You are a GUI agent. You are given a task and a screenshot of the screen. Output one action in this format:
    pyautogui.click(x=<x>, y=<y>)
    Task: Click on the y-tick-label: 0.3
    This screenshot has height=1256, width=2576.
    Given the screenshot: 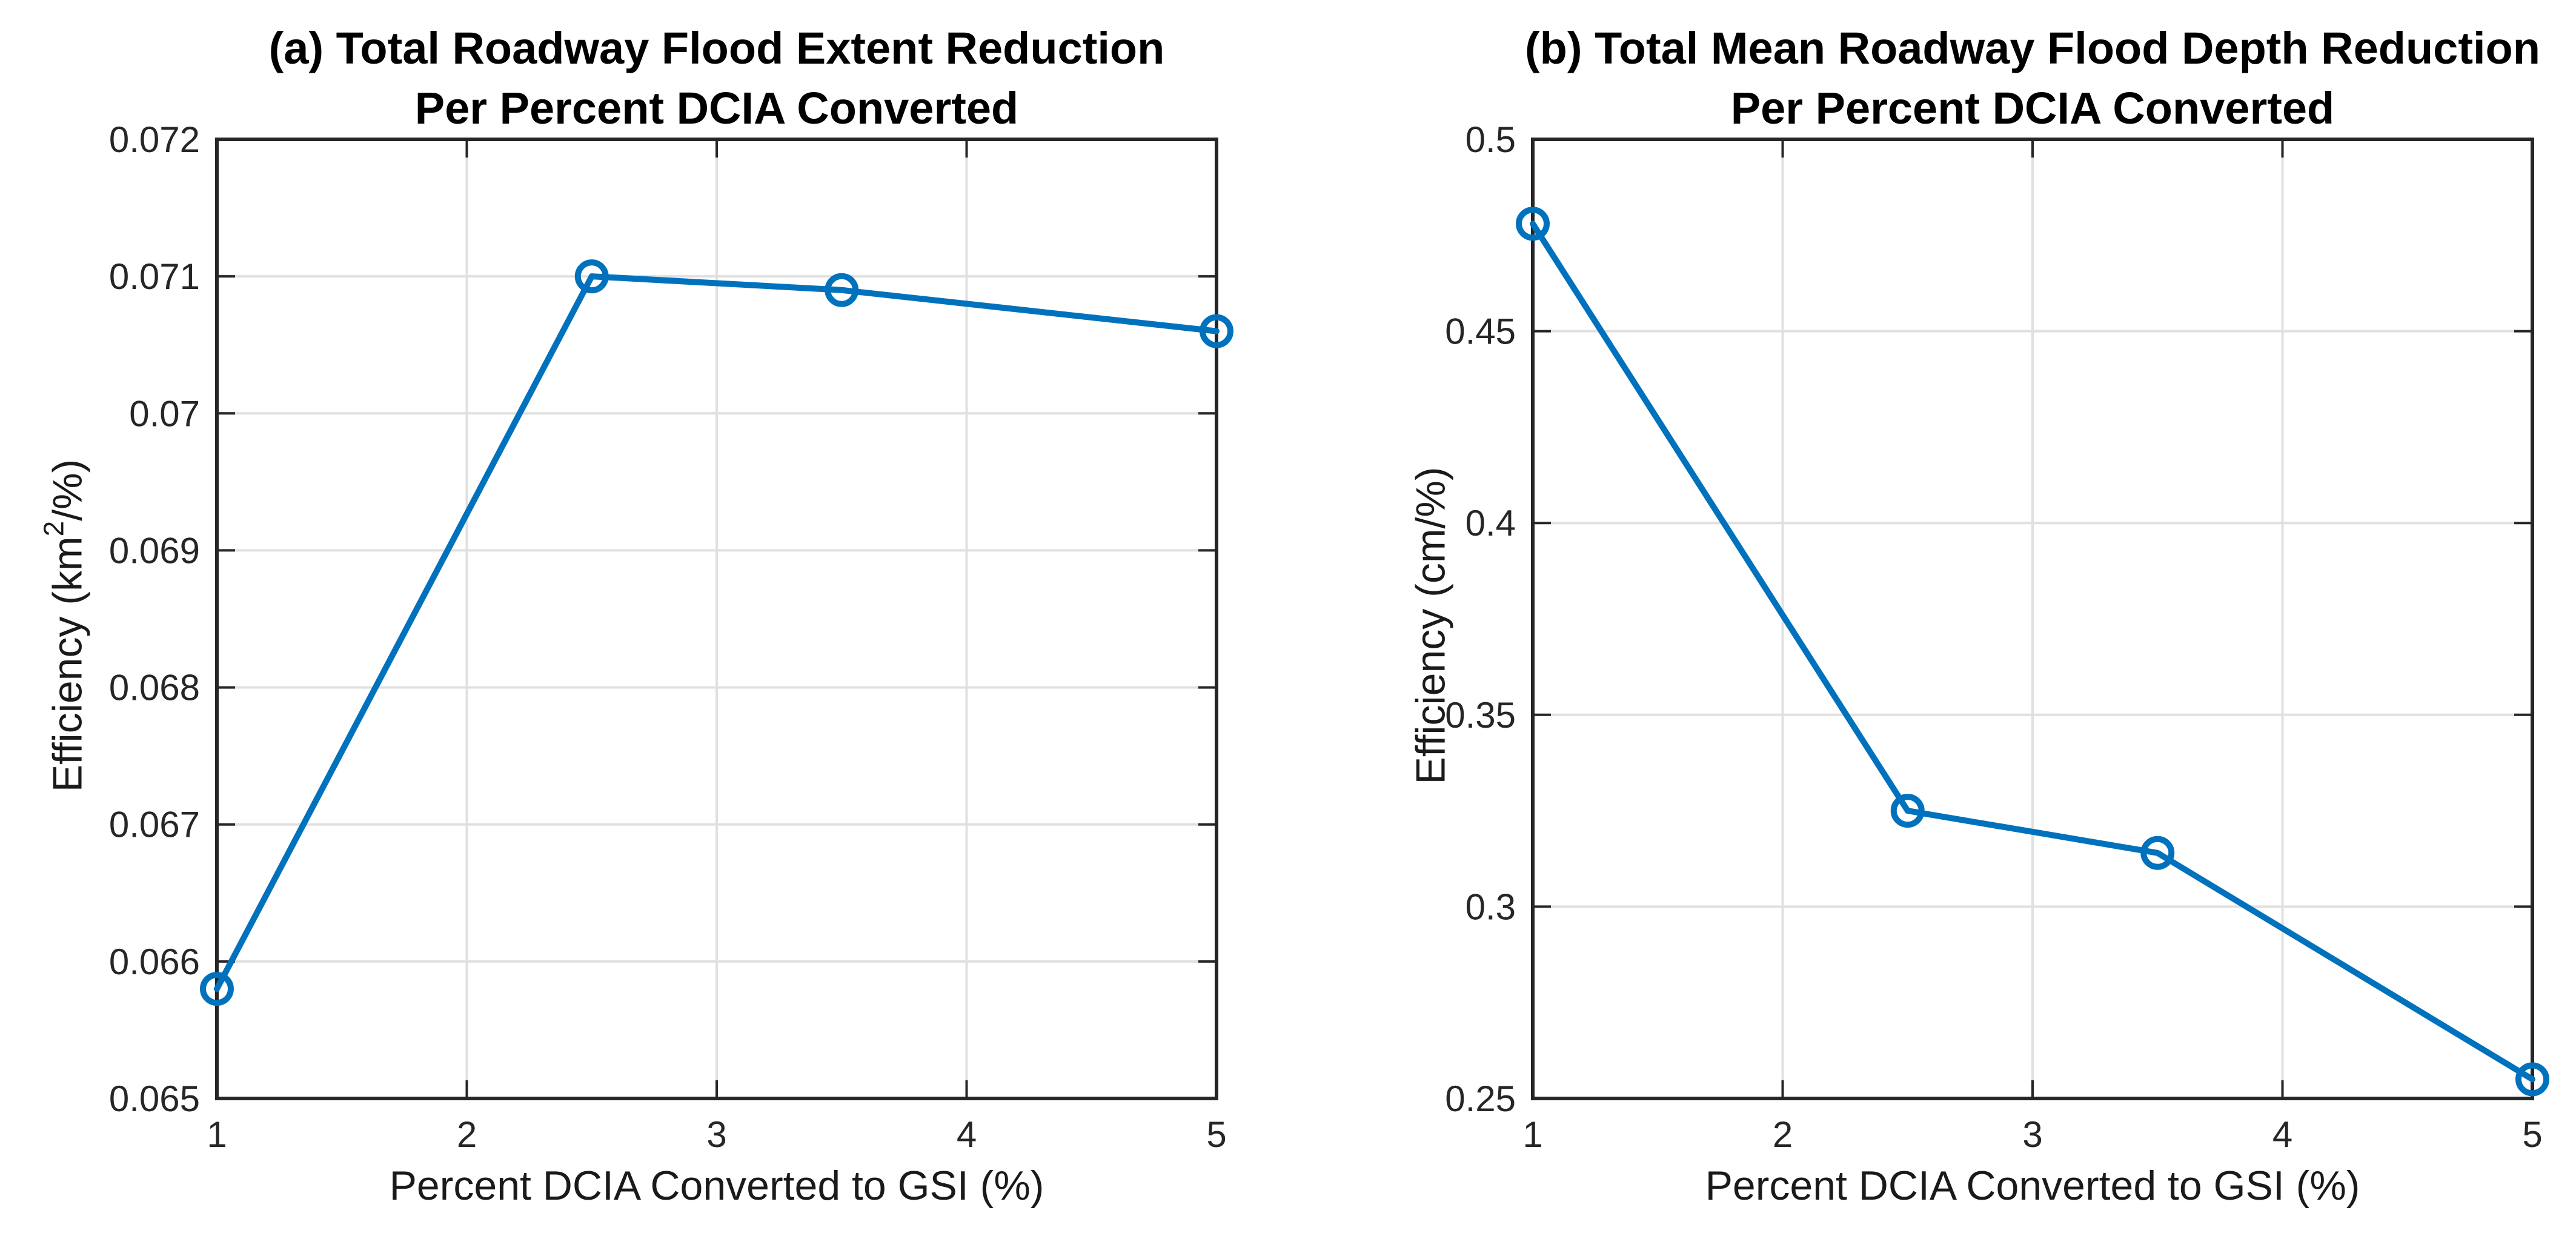 What is the action you would take?
    pyautogui.click(x=1491, y=906)
    